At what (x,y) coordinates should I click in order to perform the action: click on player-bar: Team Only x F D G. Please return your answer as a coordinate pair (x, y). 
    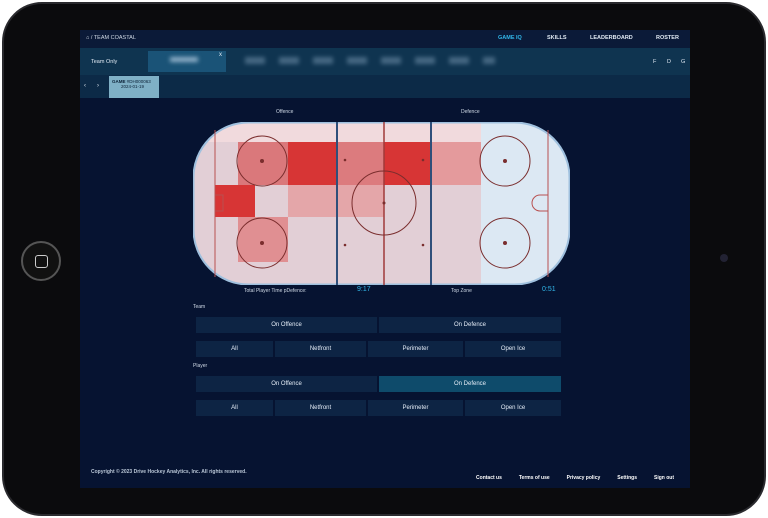
    Looking at the image, I should click on (385, 61).